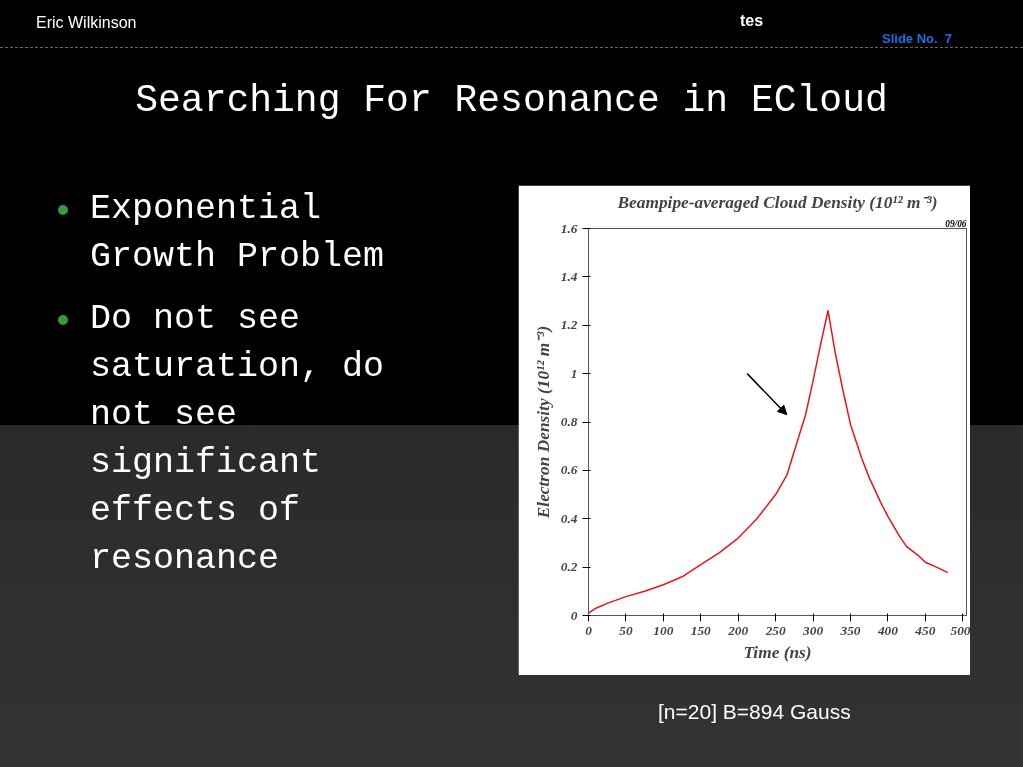 The image size is (1023, 767). What do you see at coordinates (887, 630) in the screenshot?
I see `x-tick-label: 400` at bounding box center [887, 630].